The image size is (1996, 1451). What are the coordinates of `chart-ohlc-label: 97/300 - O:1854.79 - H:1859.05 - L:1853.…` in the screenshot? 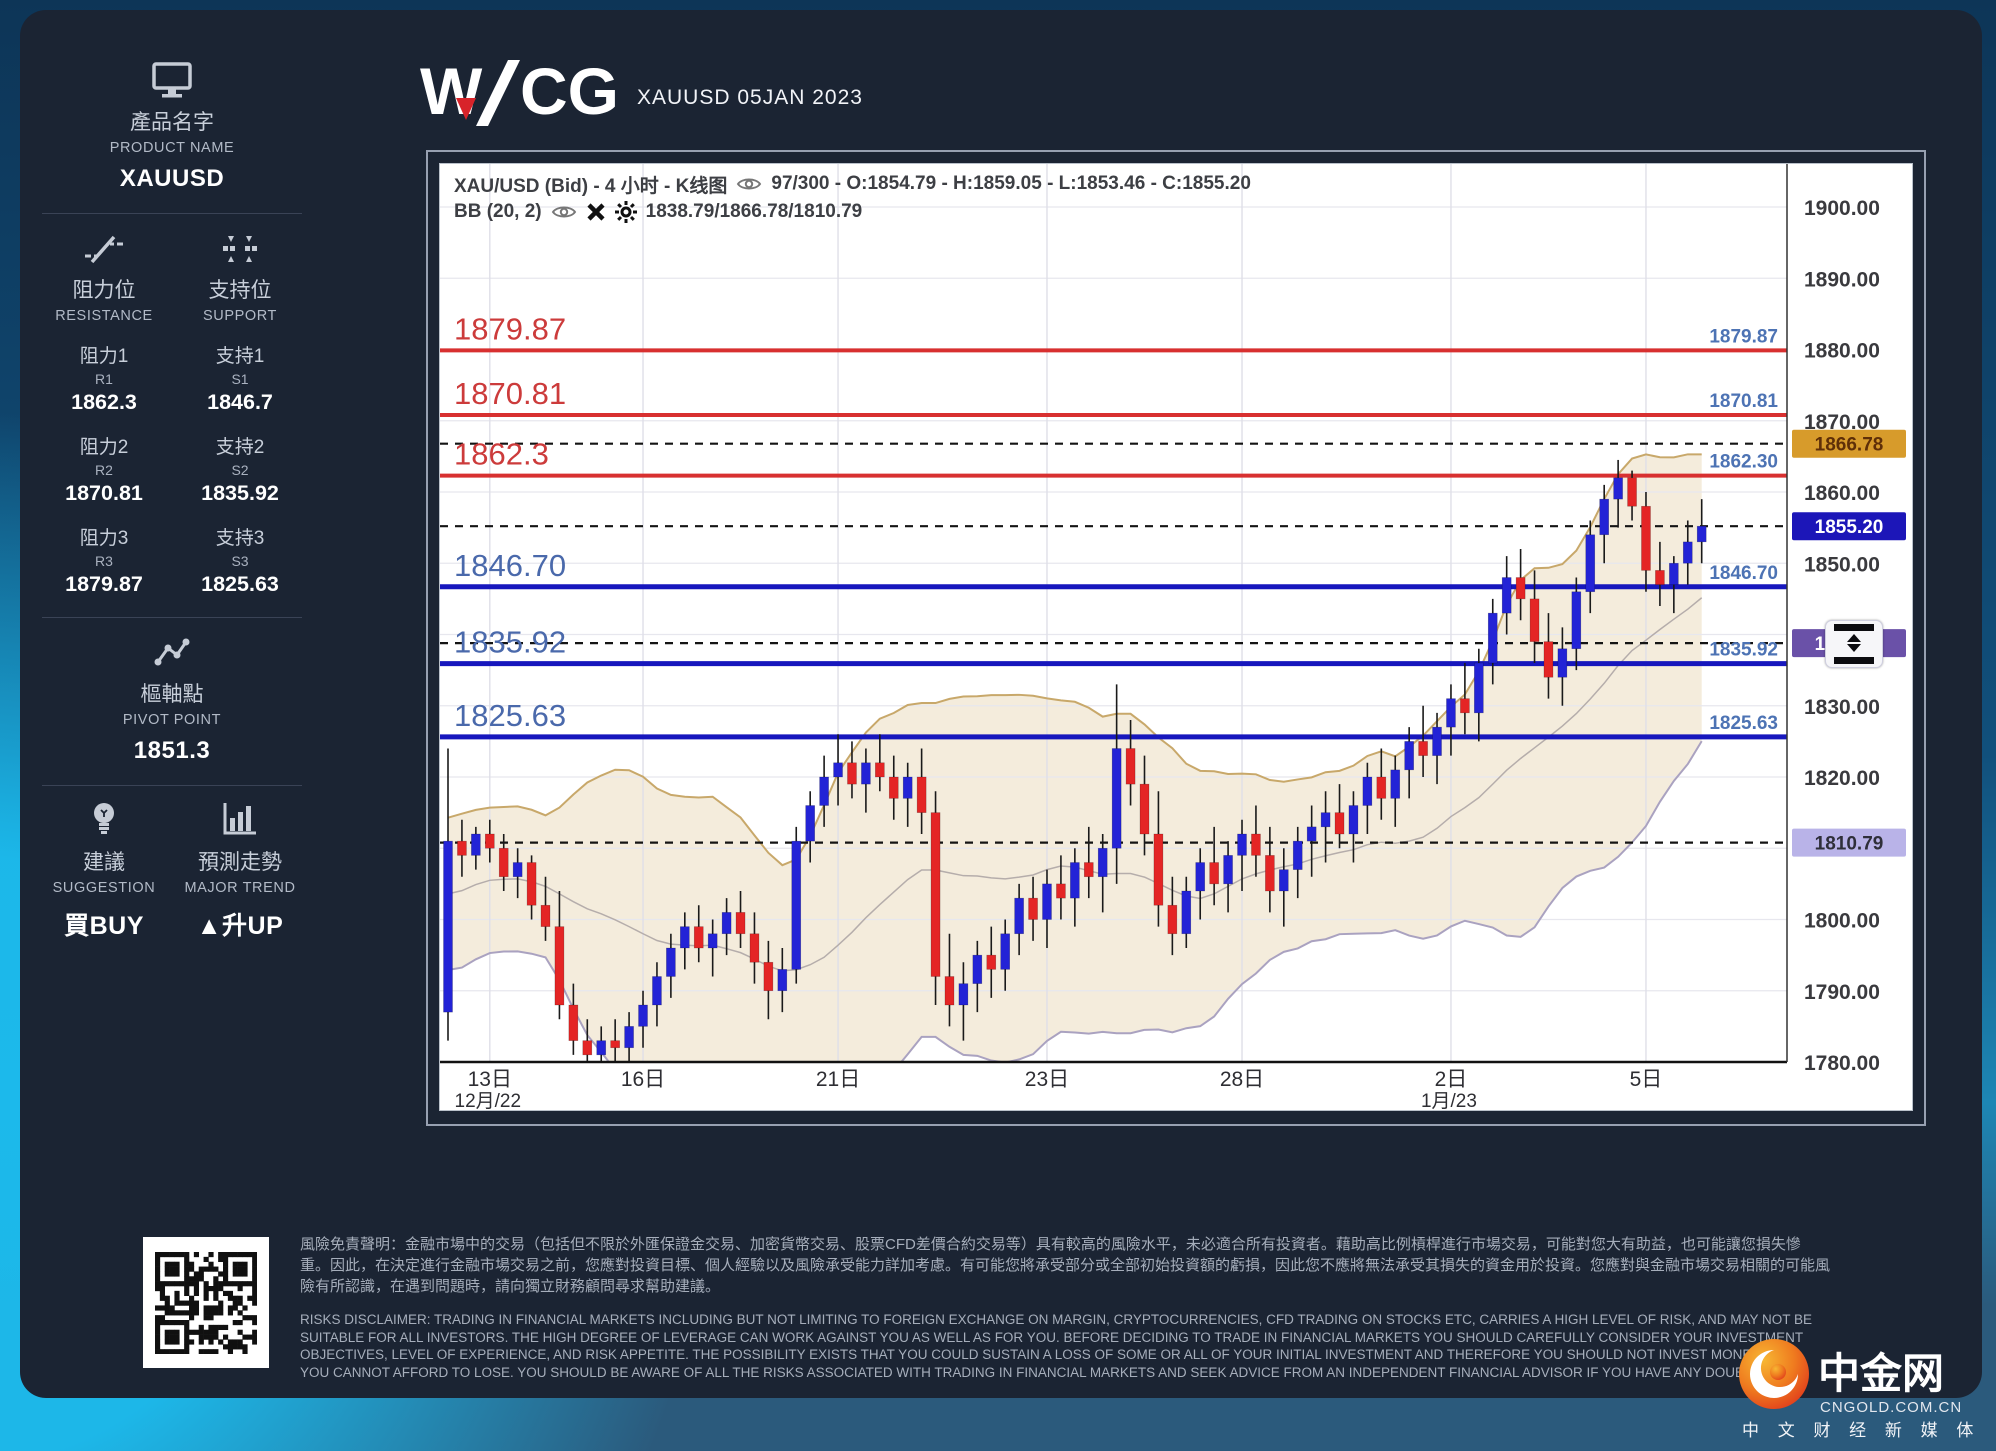 It's located at (1011, 183).